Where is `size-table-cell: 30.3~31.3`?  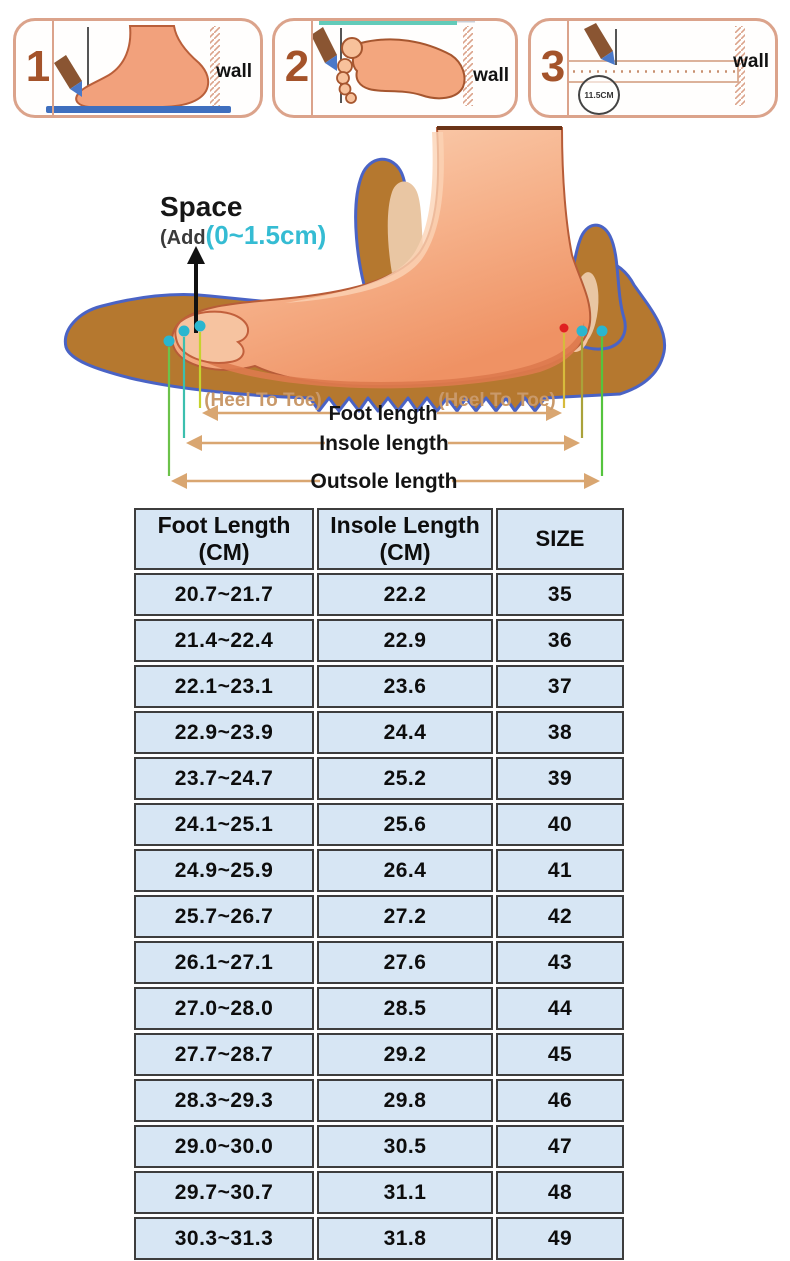
size-table-cell: 30.3~31.3 is located at coordinates (224, 1238).